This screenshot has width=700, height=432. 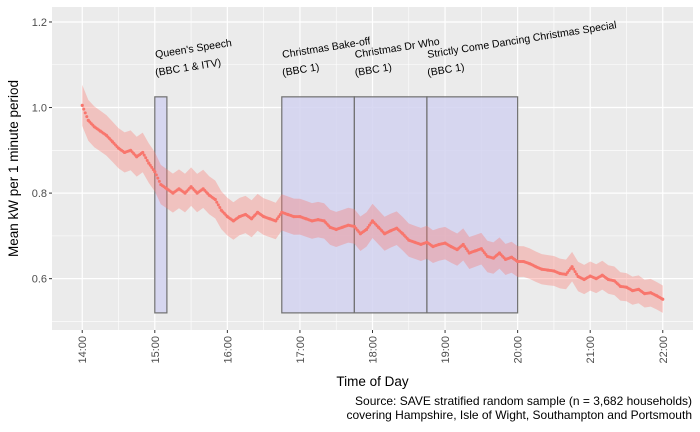 What do you see at coordinates (13, 168) in the screenshot?
I see `y-axis-title: Mean kW per 1 minute period` at bounding box center [13, 168].